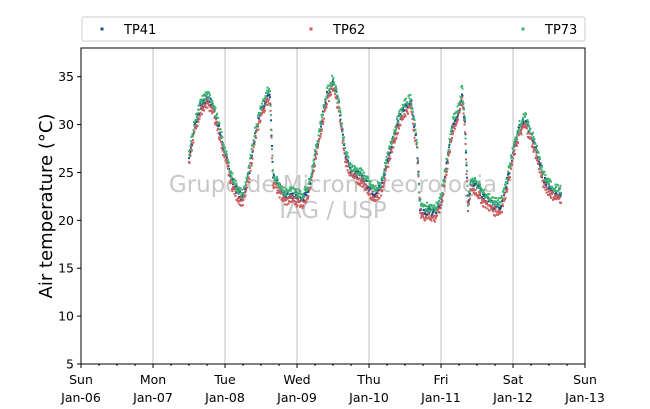  Describe the element at coordinates (368, 397) in the screenshot. I see `x-tick-date-label: Jan-10` at that location.